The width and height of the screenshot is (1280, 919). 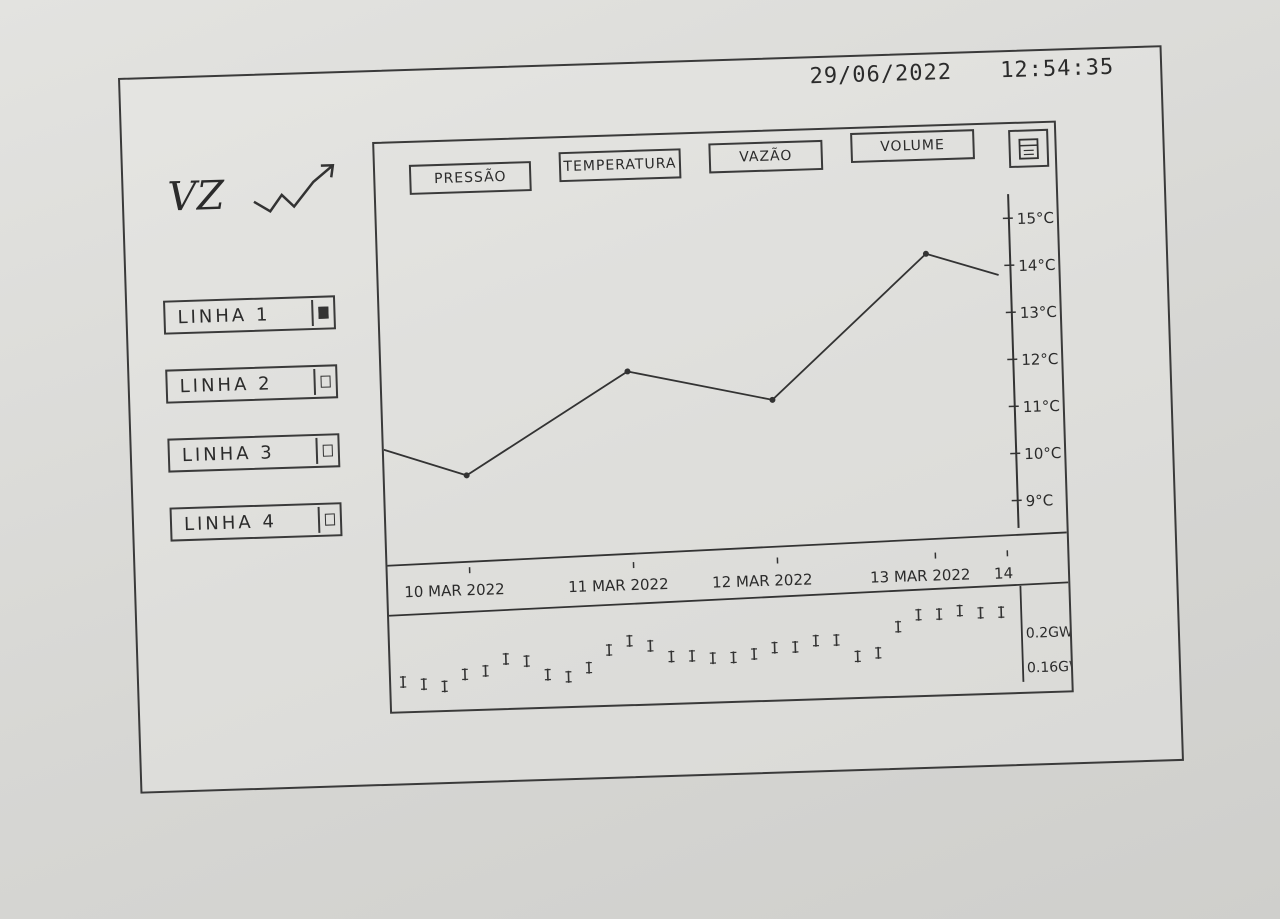 What do you see at coordinates (454, 590) in the screenshot?
I see `x-tick-label: 10 MAR 2022` at bounding box center [454, 590].